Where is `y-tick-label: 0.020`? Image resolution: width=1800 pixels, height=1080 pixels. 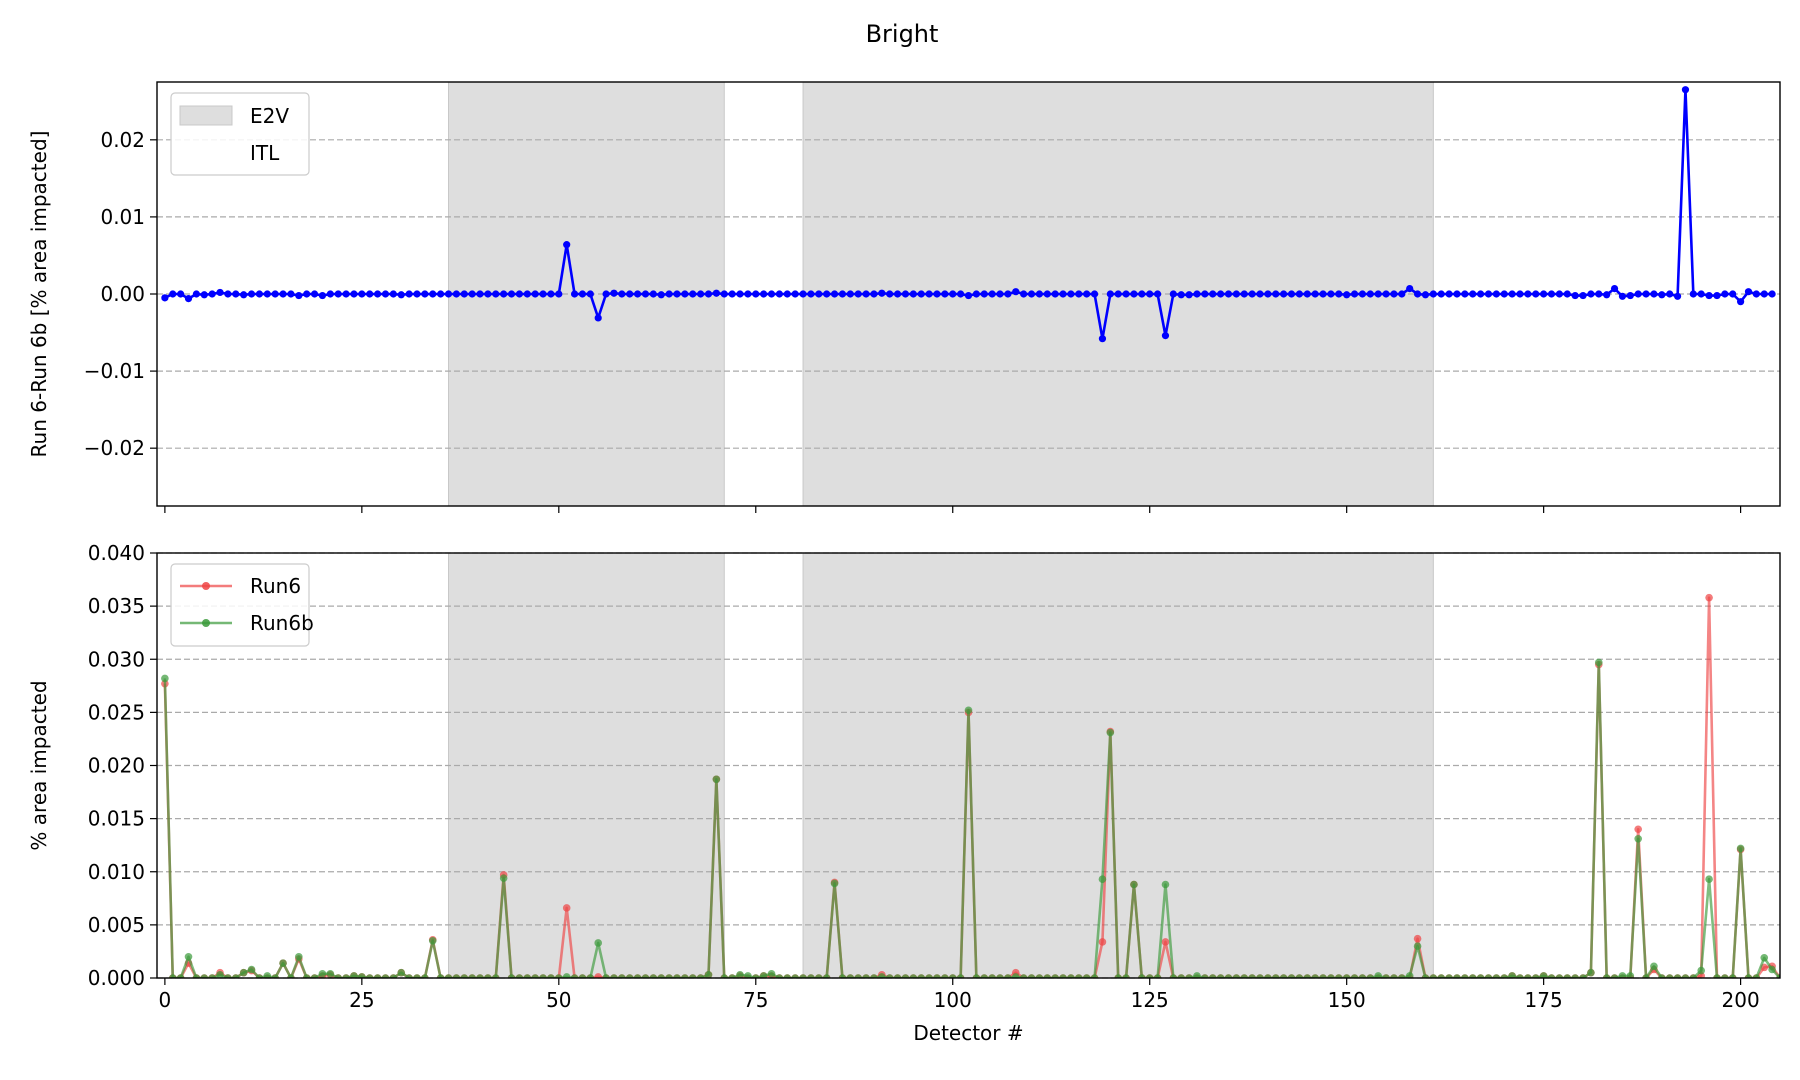
y-tick-label: 0.020 is located at coordinates (116, 766).